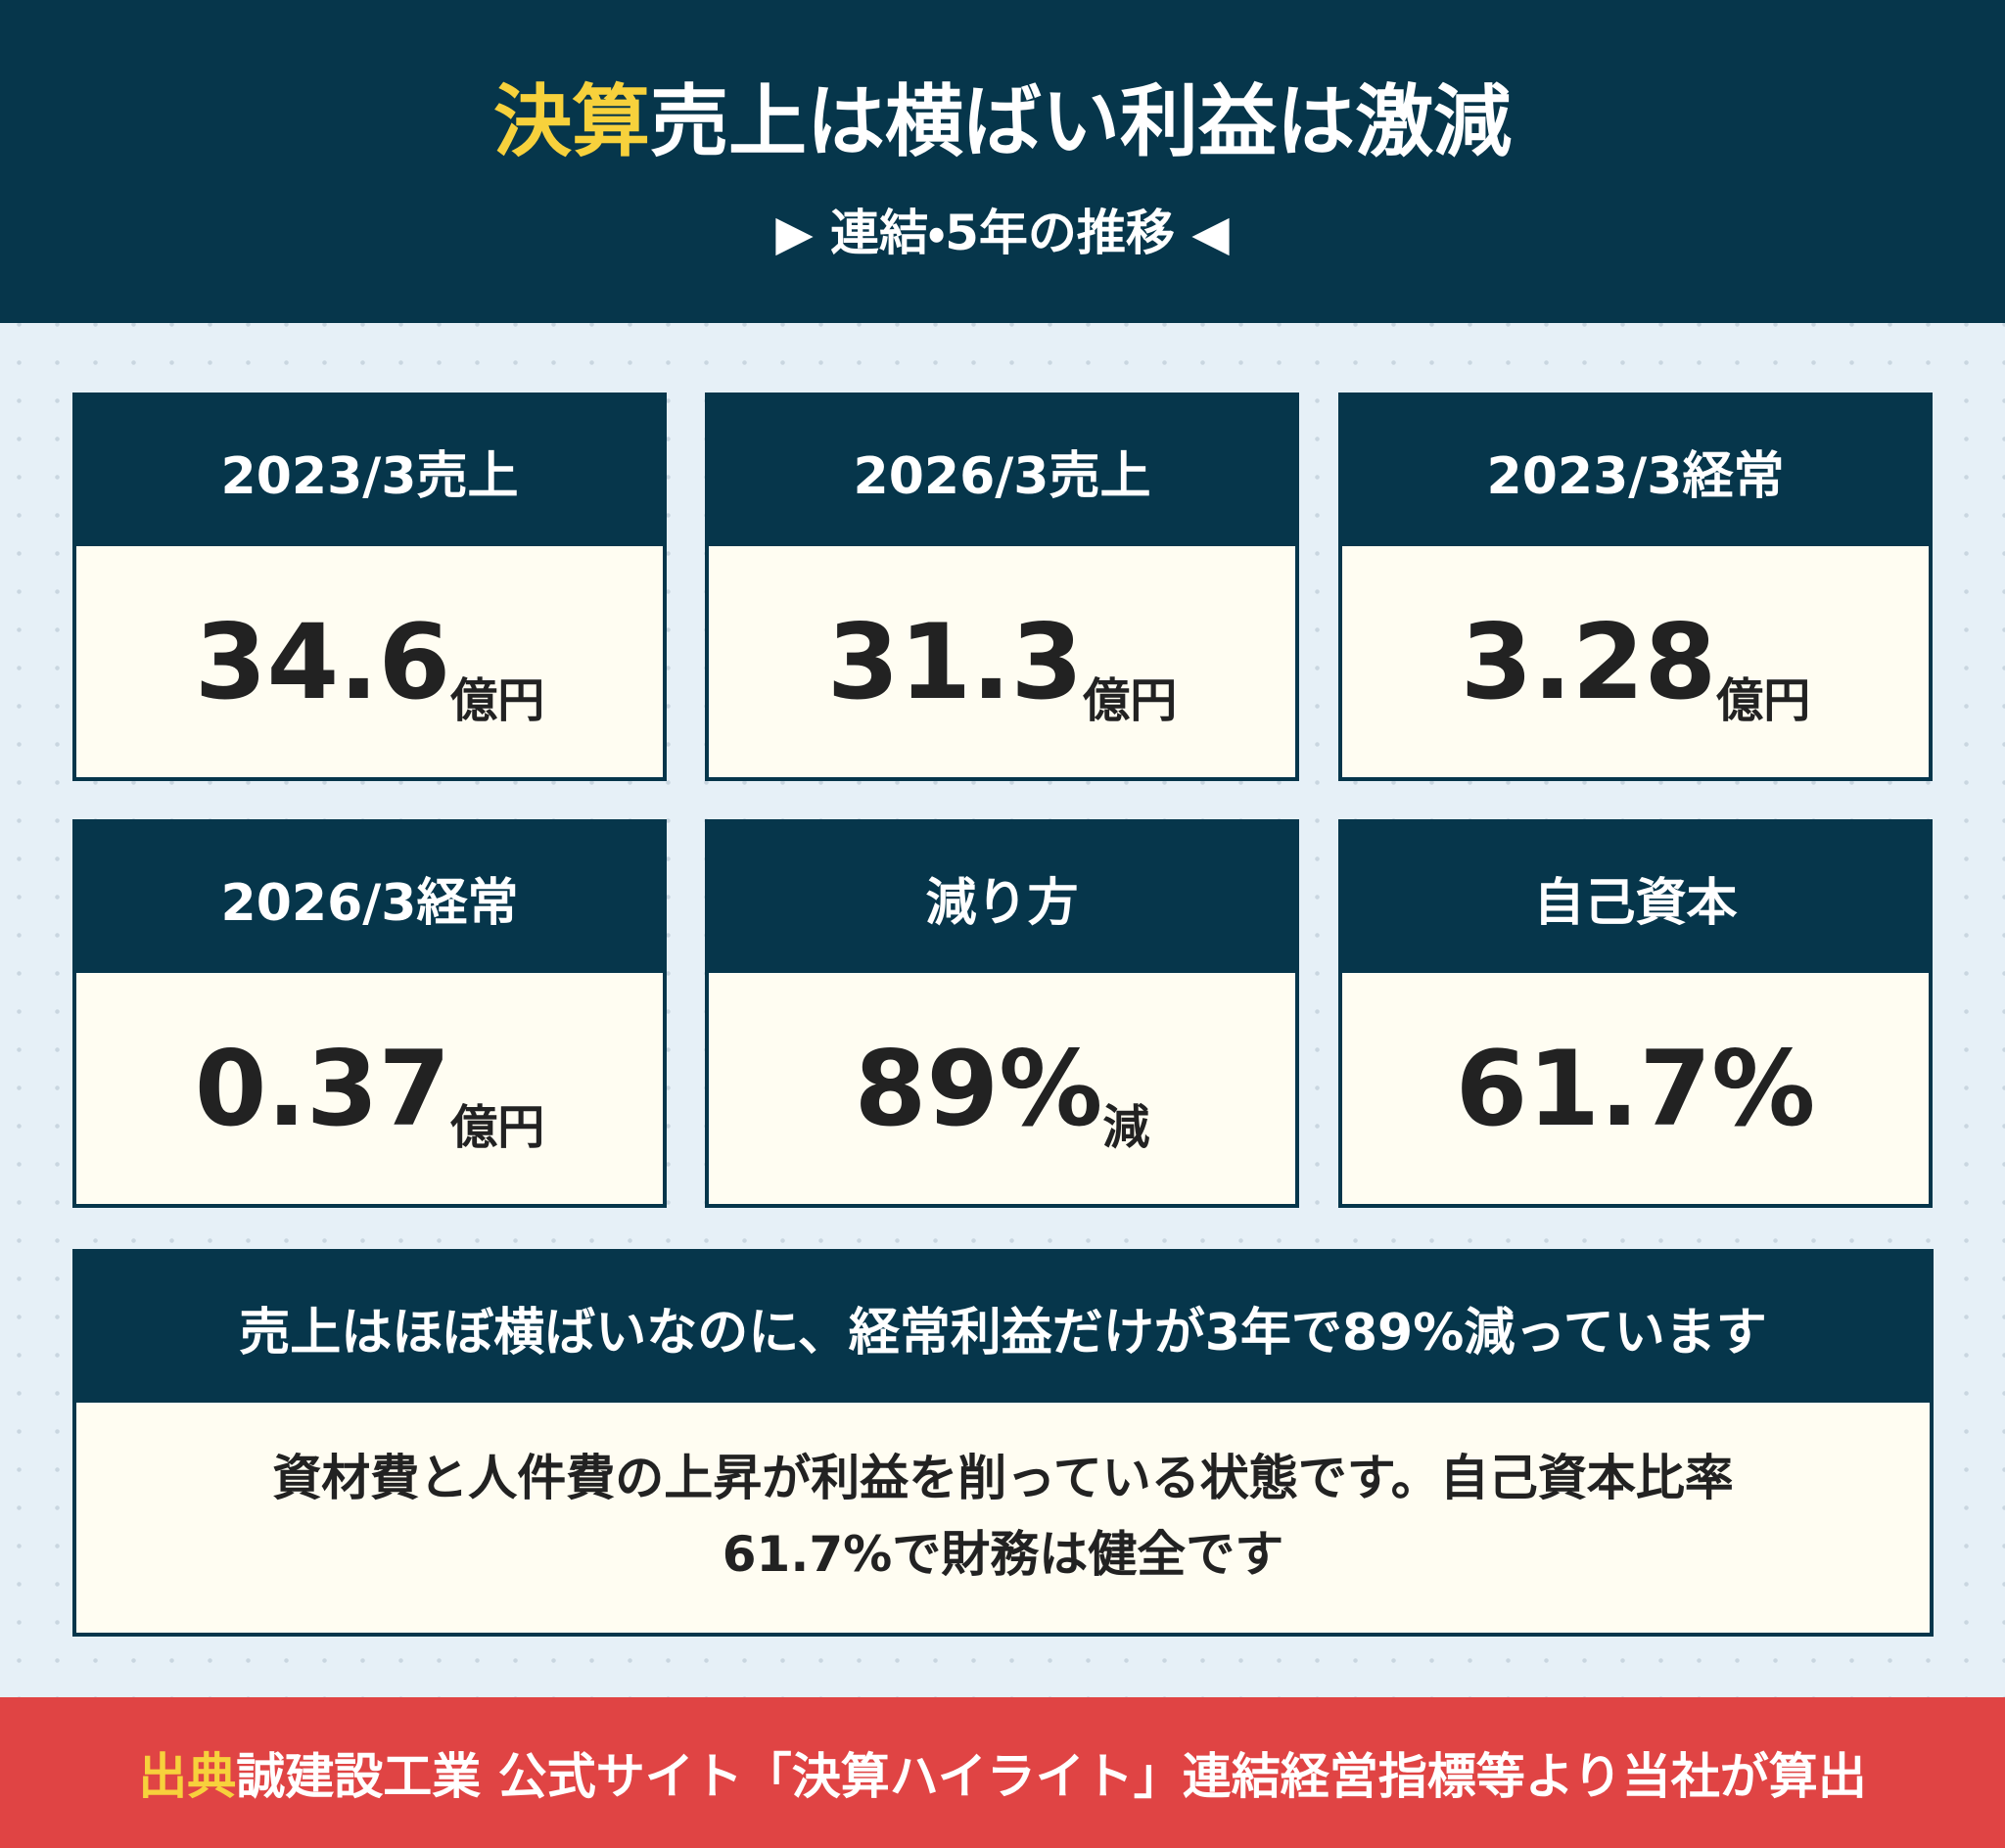 Image resolution: width=2005 pixels, height=1848 pixels. I want to click on title: 決算売上は横ばい利益は激減, so click(1002, 122).